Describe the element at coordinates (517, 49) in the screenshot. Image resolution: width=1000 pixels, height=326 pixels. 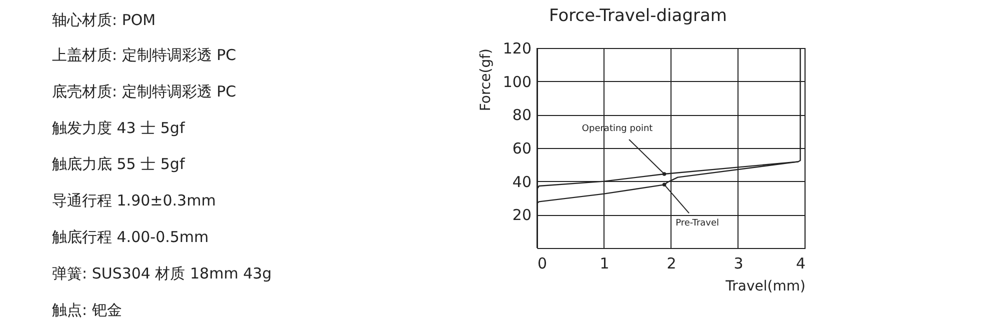
I see `y-tick-label: 120` at that location.